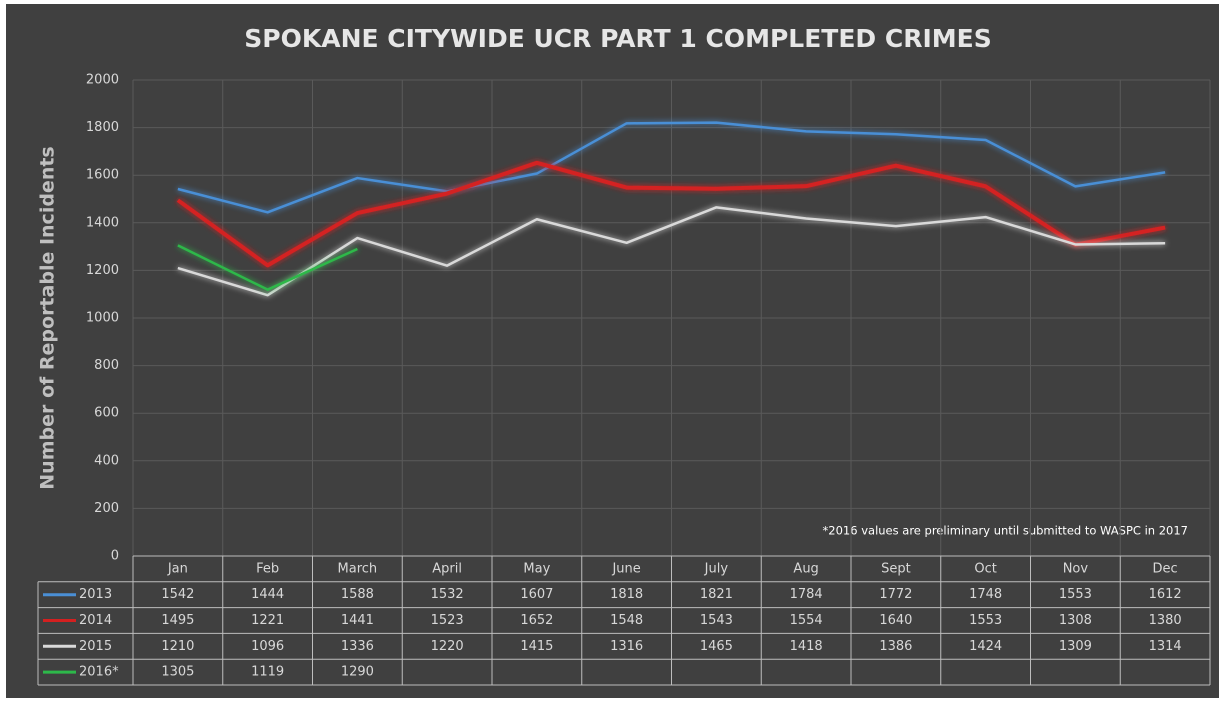 The width and height of the screenshot is (1225, 702). I want to click on y-tick-label: 0, so click(115, 556).